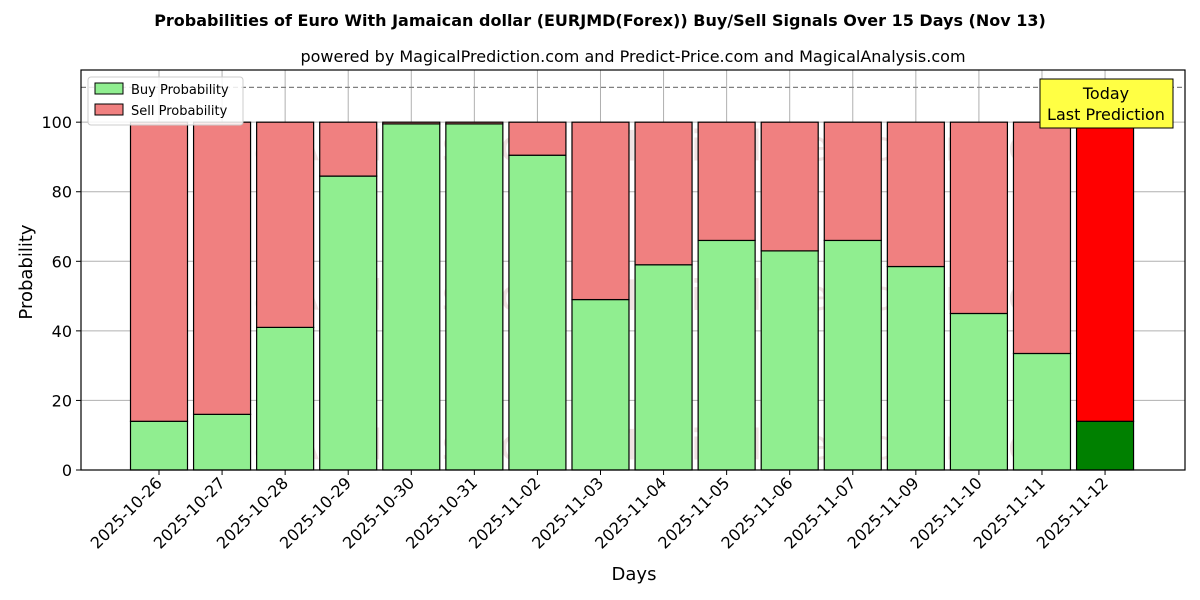  I want to click on today-annotation: Today Last Prediction, so click(1106, 103).